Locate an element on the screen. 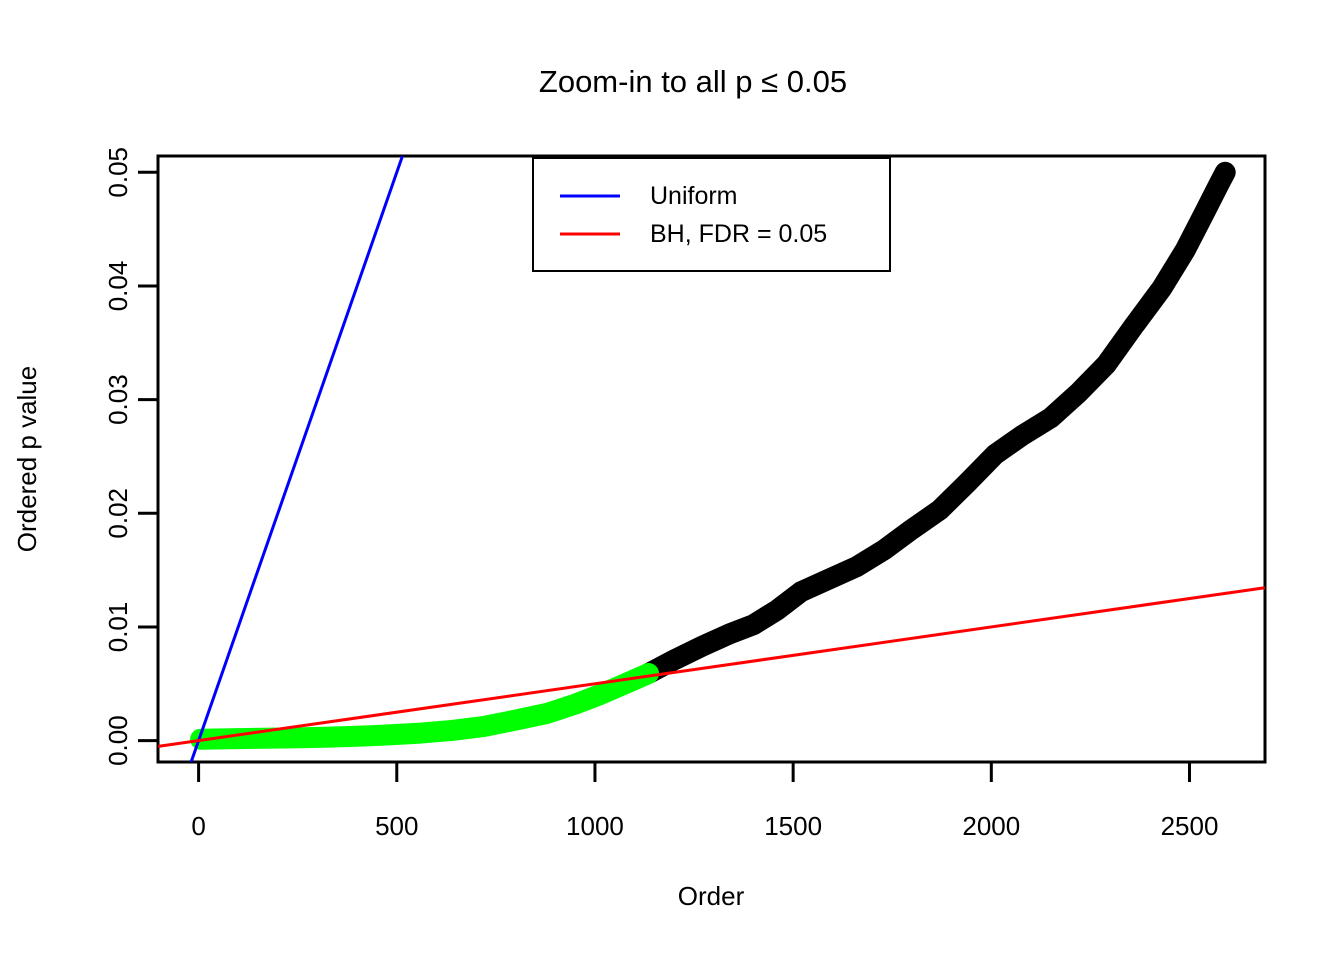 This screenshot has height=960, width=1344. y-tick-label-0.01: 0.01 is located at coordinates (118, 627).